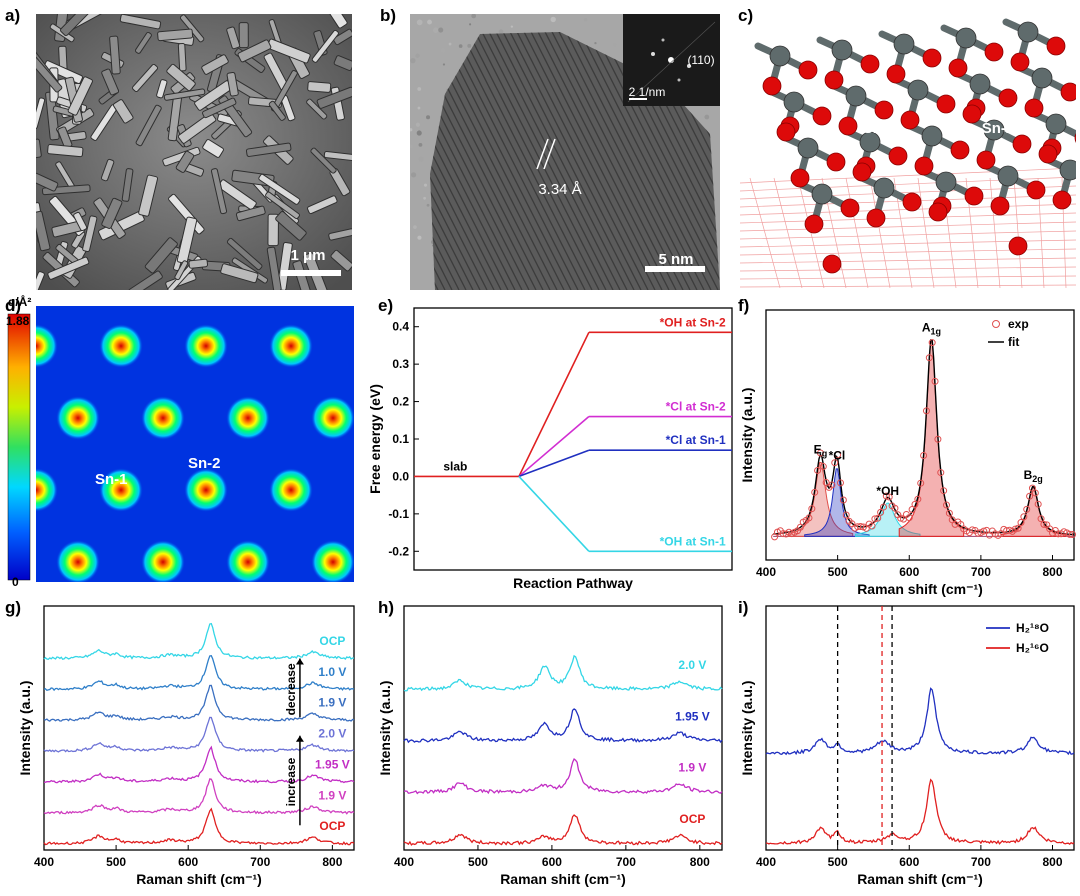  I want to click on lattice-fringes, so click(575, 161).